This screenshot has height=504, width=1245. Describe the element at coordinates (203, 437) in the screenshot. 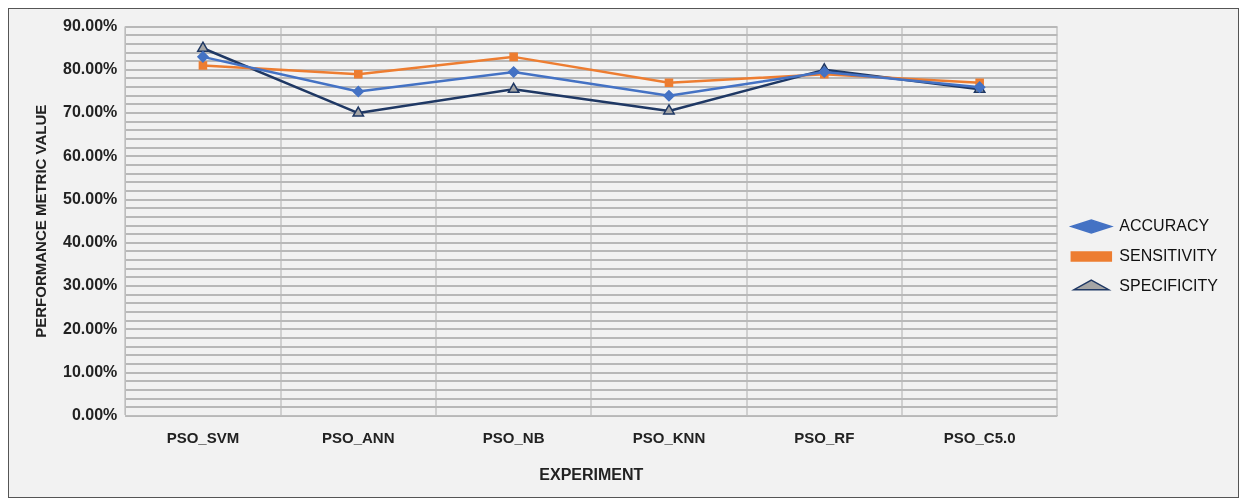

I see `x-tick-label: PSO_SVM` at that location.